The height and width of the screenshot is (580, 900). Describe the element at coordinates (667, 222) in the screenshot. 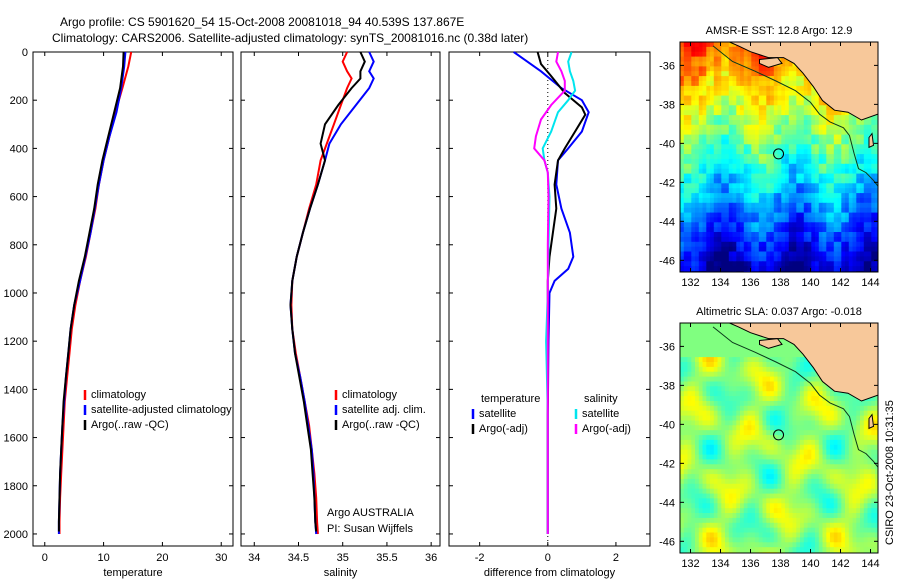

I see `y-tick-label: -44` at that location.